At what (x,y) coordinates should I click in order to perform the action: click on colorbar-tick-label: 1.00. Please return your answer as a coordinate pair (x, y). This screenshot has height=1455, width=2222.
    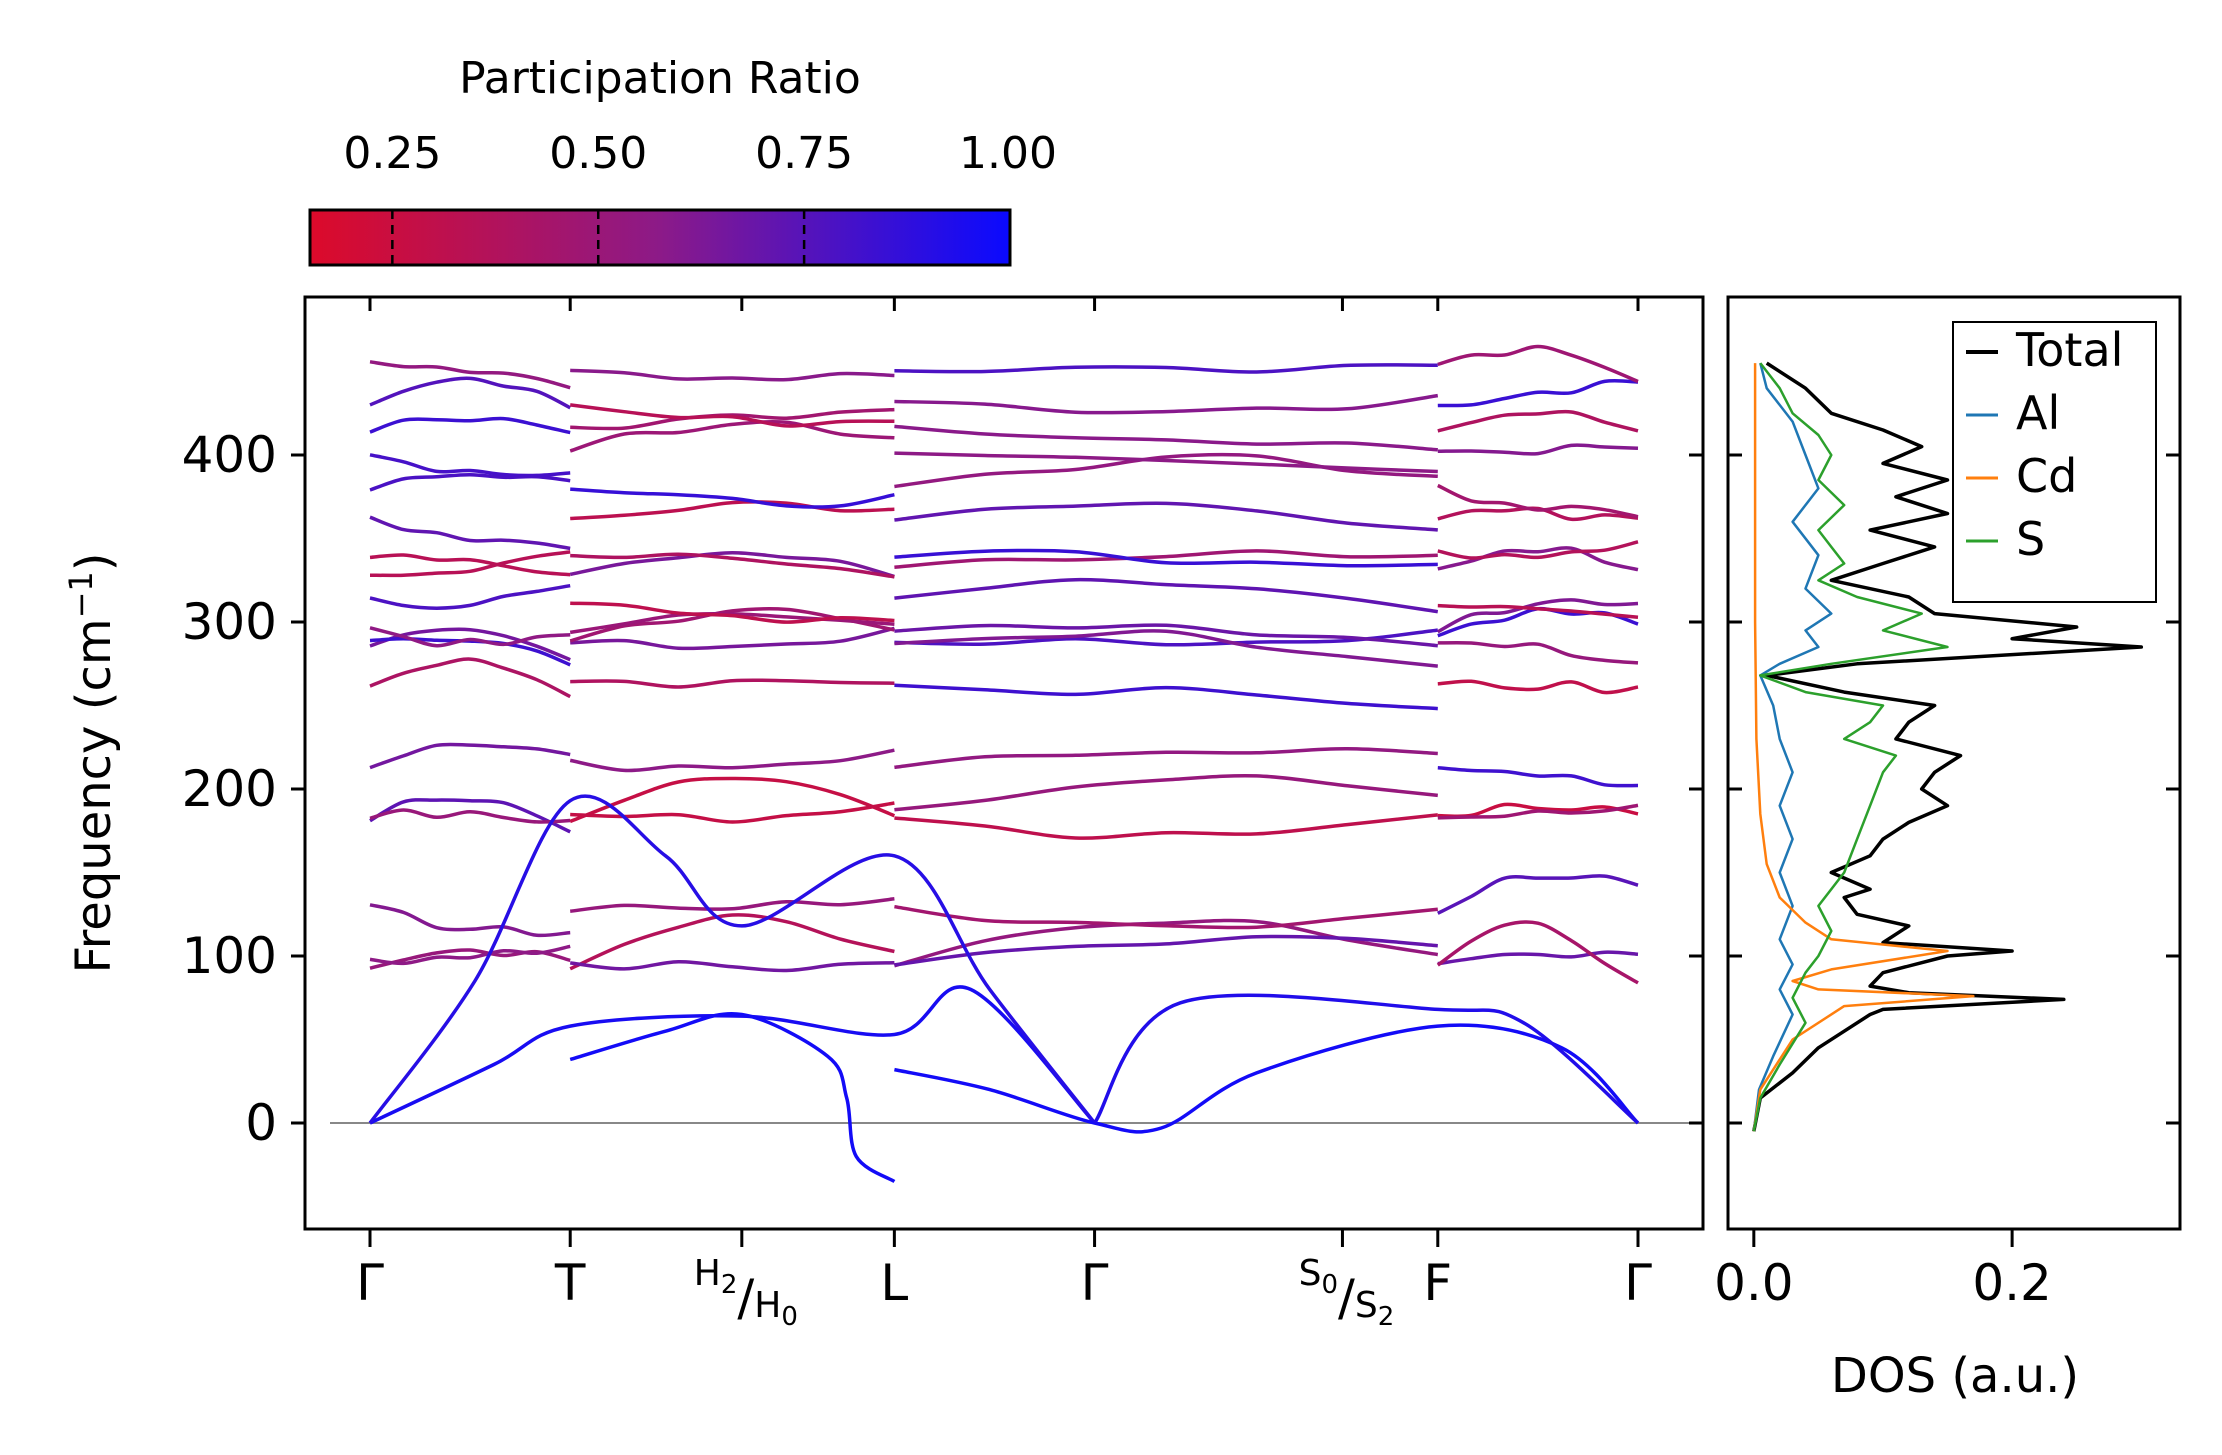
    Looking at the image, I should click on (1008, 153).